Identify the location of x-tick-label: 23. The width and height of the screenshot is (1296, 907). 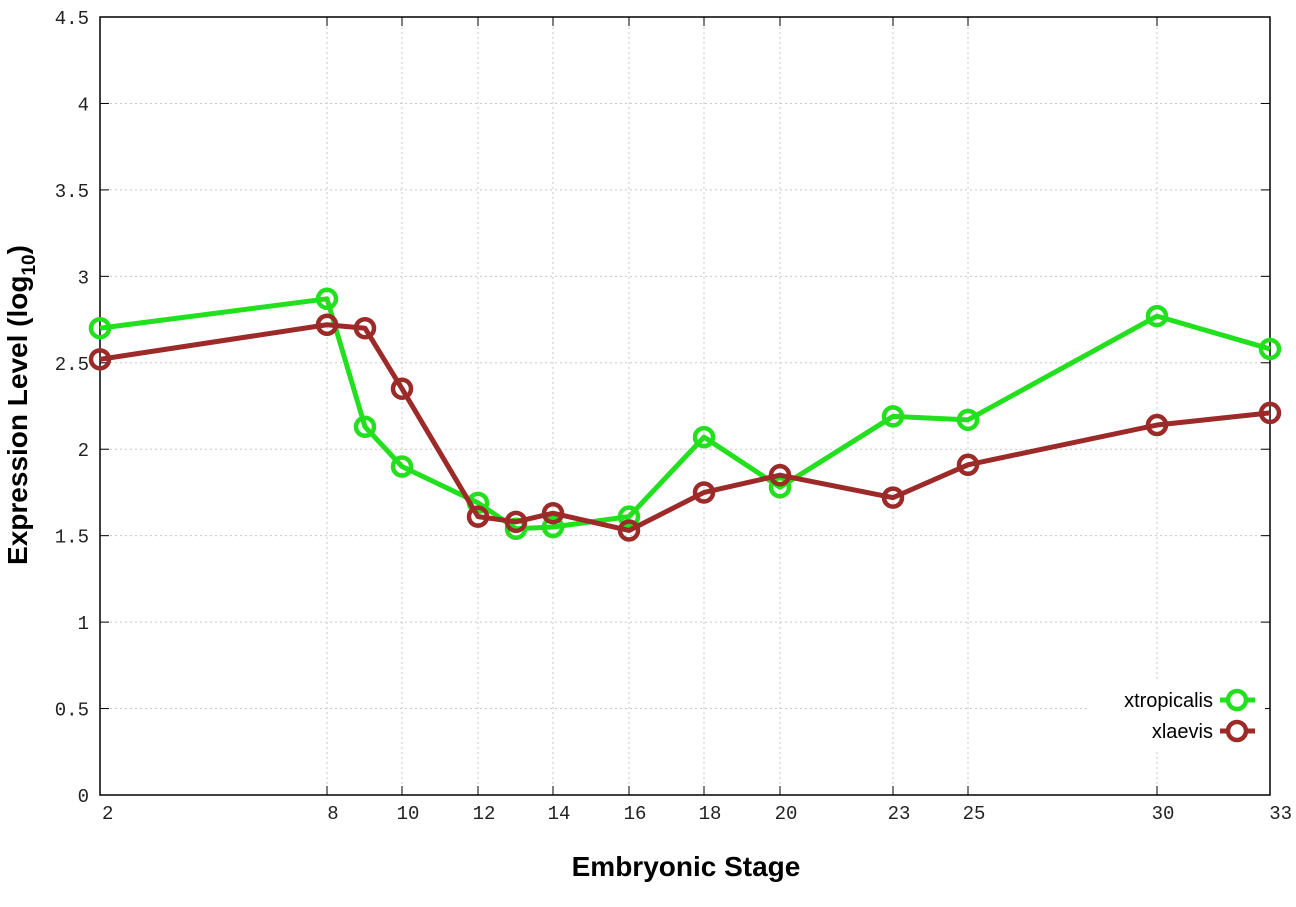
(899, 814).